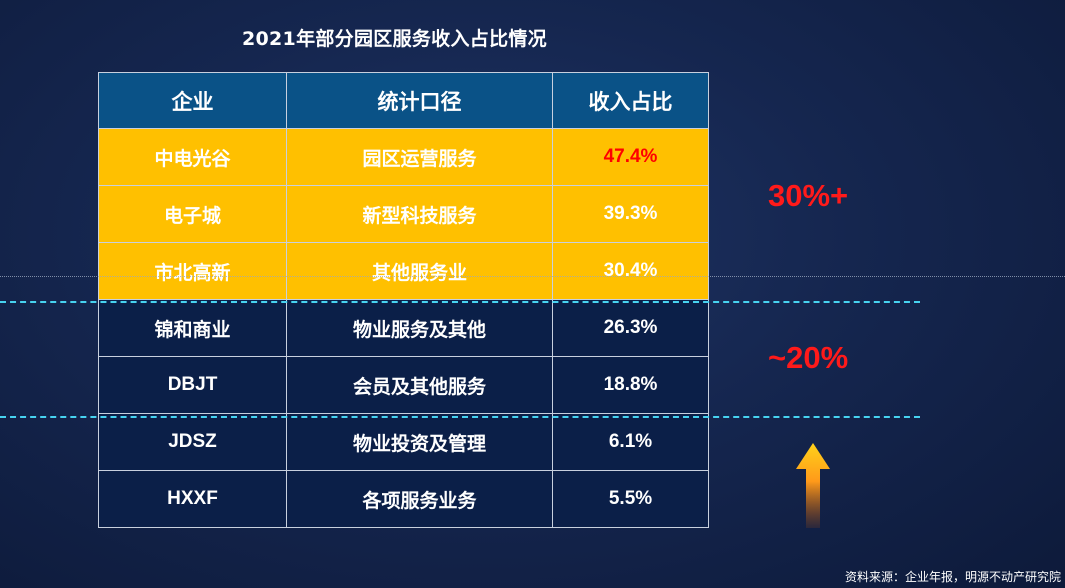  Describe the element at coordinates (419, 328) in the screenshot. I see `cell-scope: 物业服务及其他` at that location.